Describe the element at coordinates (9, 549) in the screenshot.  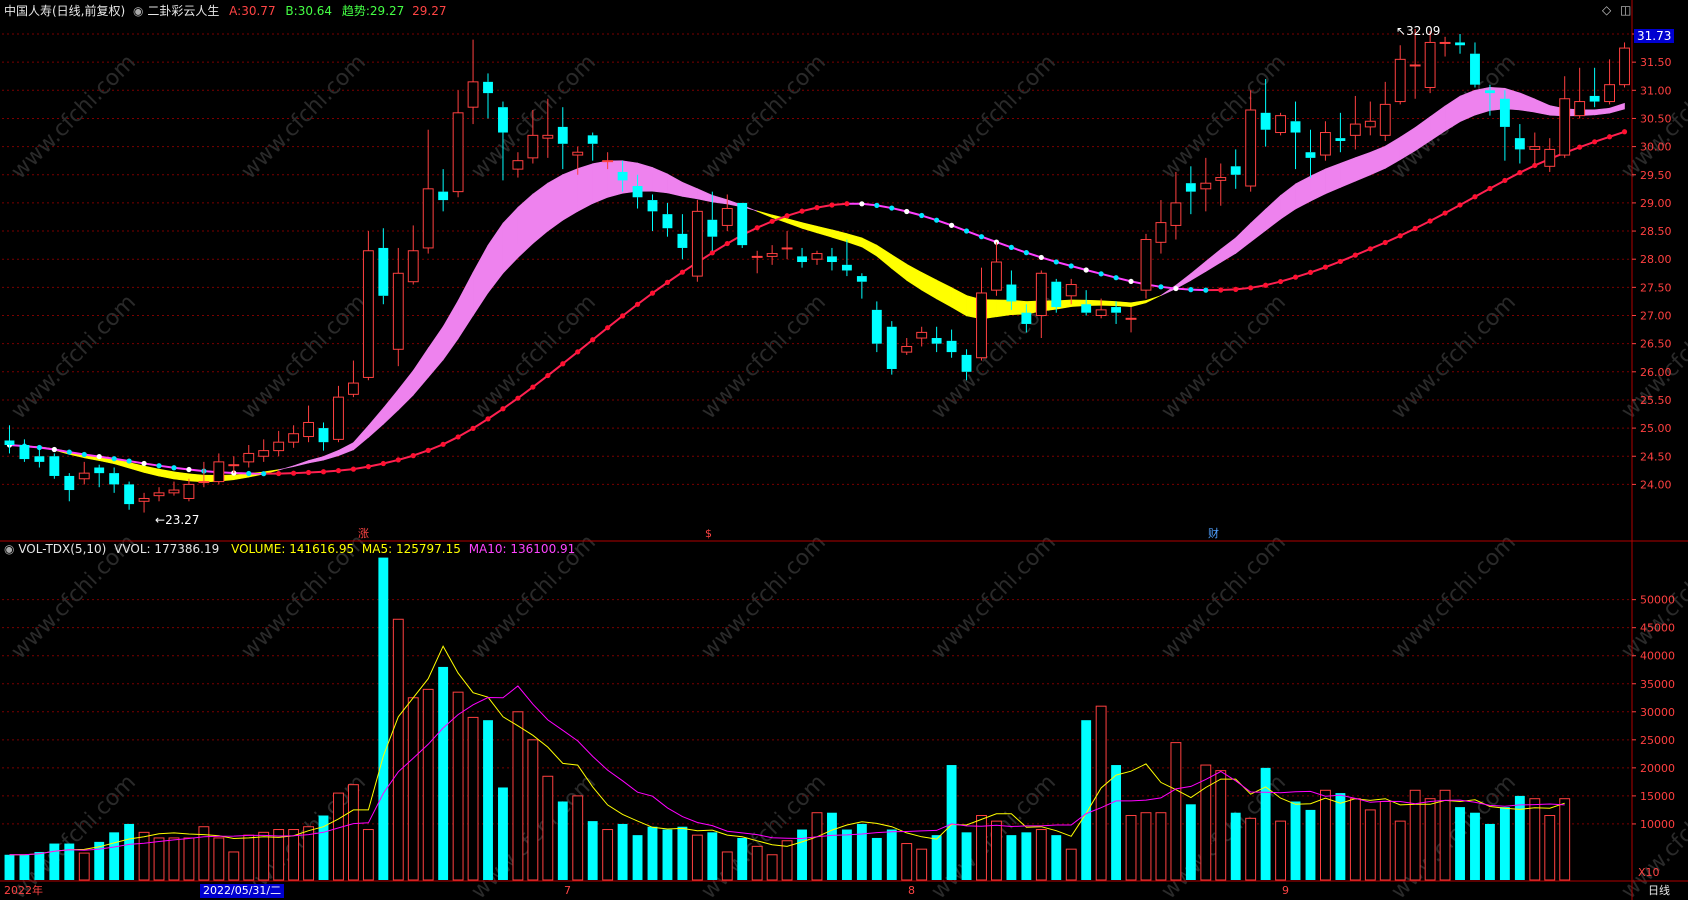
I see `volume-toggle-icon: ◉` at that location.